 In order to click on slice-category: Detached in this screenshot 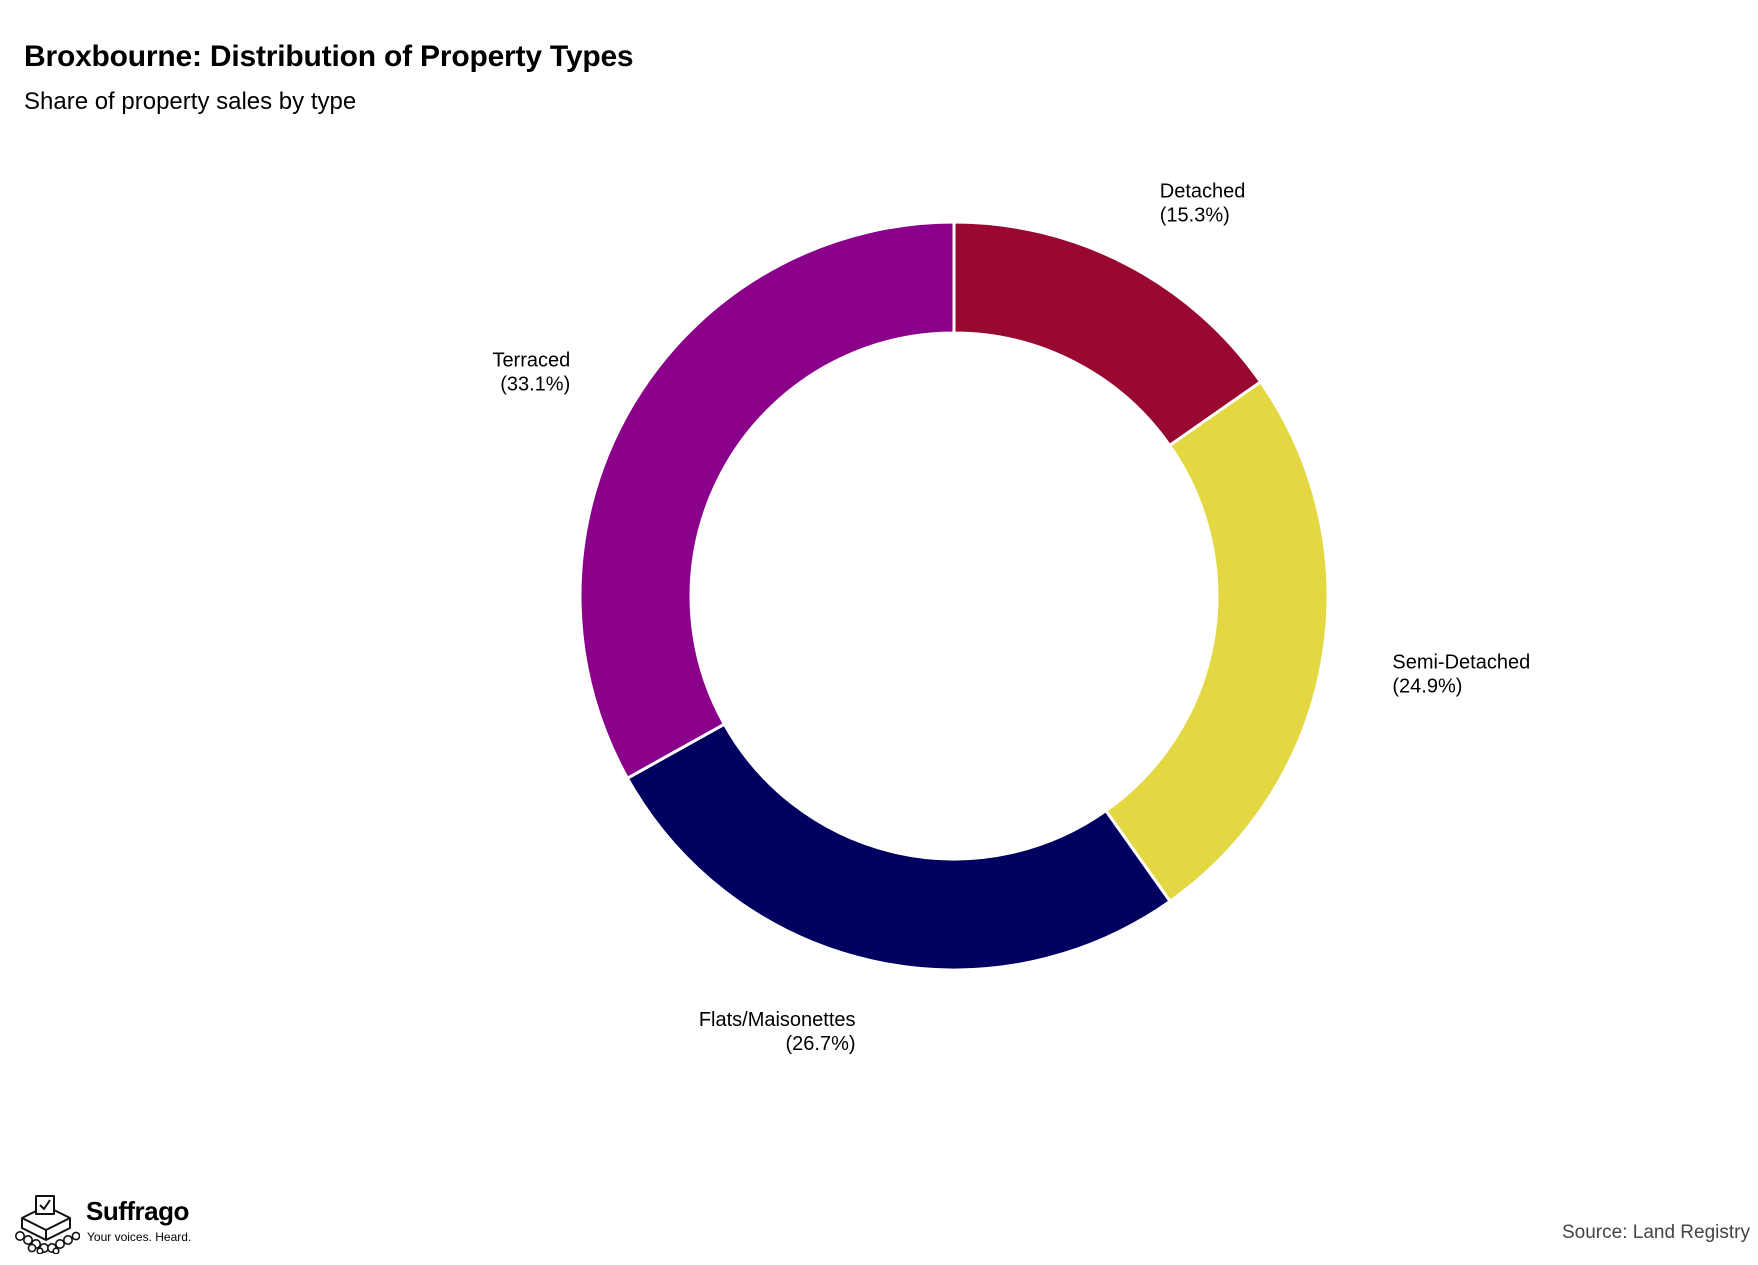, I will do `click(1203, 191)`.